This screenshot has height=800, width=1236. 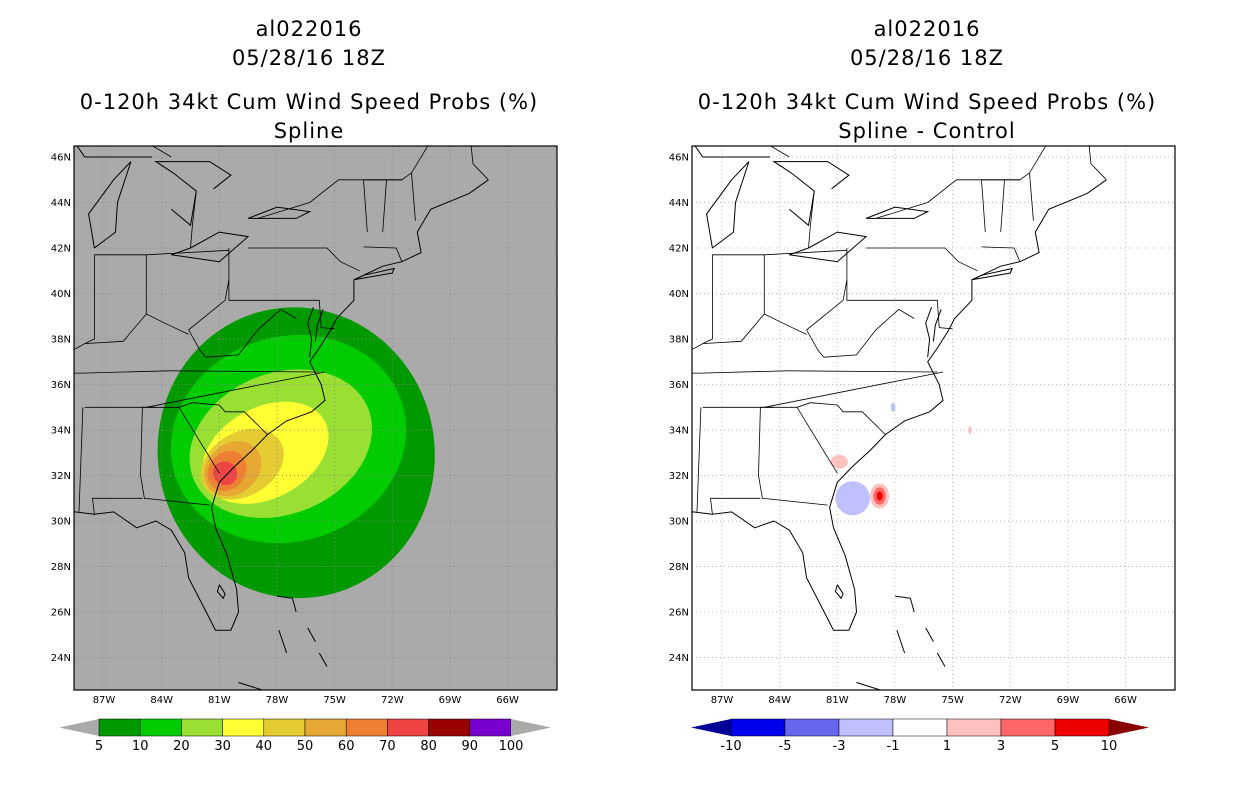 I want to click on colorbar-label: 60, so click(x=346, y=746).